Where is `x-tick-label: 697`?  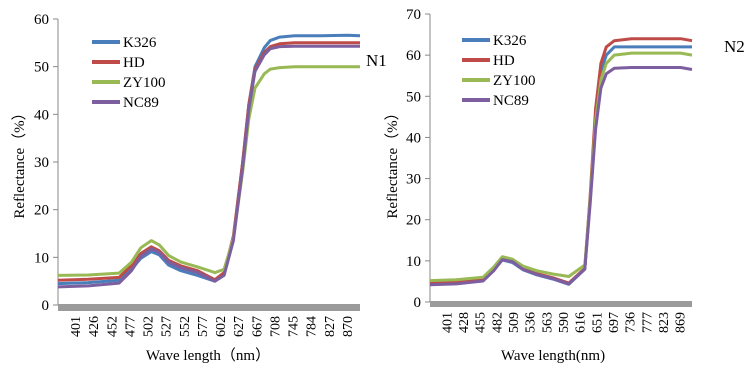 x-tick-label: 697 is located at coordinates (614, 322).